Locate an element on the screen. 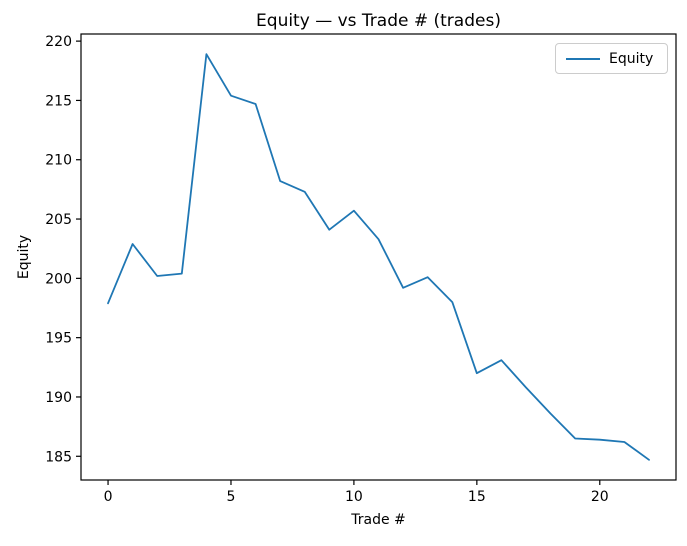  x-axis-label: Trade # is located at coordinates (378, 520).